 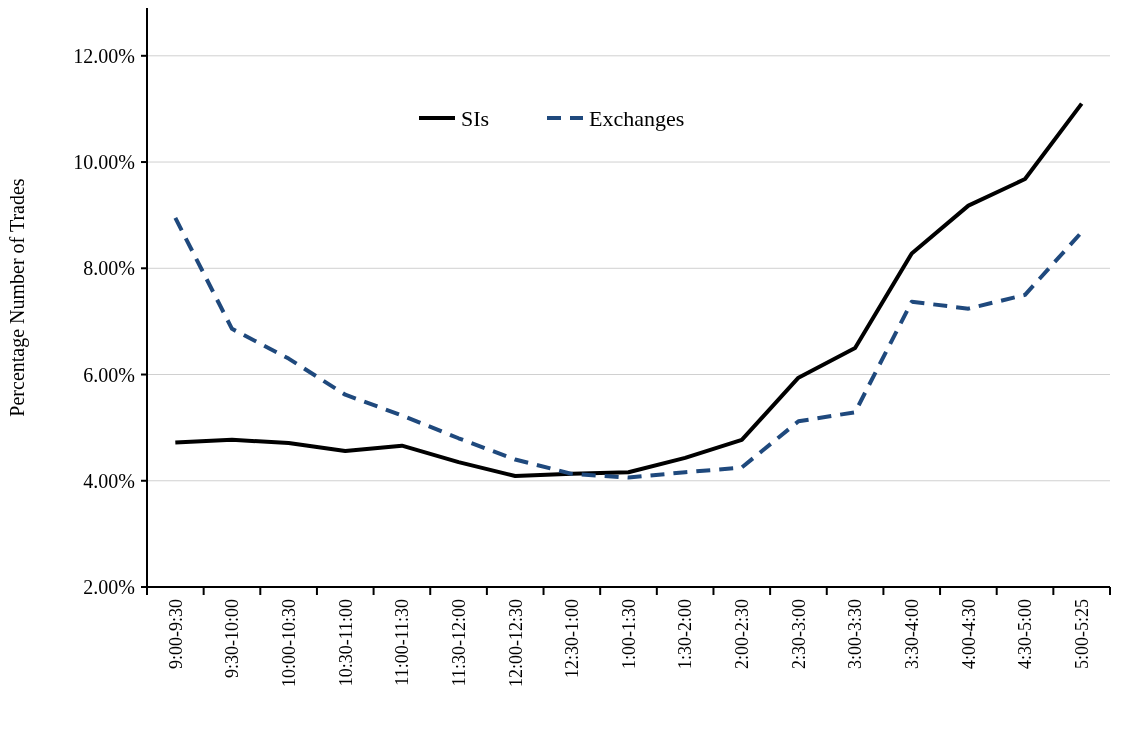 What do you see at coordinates (288, 643) in the screenshot?
I see `x-tick-label: 10:00-10:30` at bounding box center [288, 643].